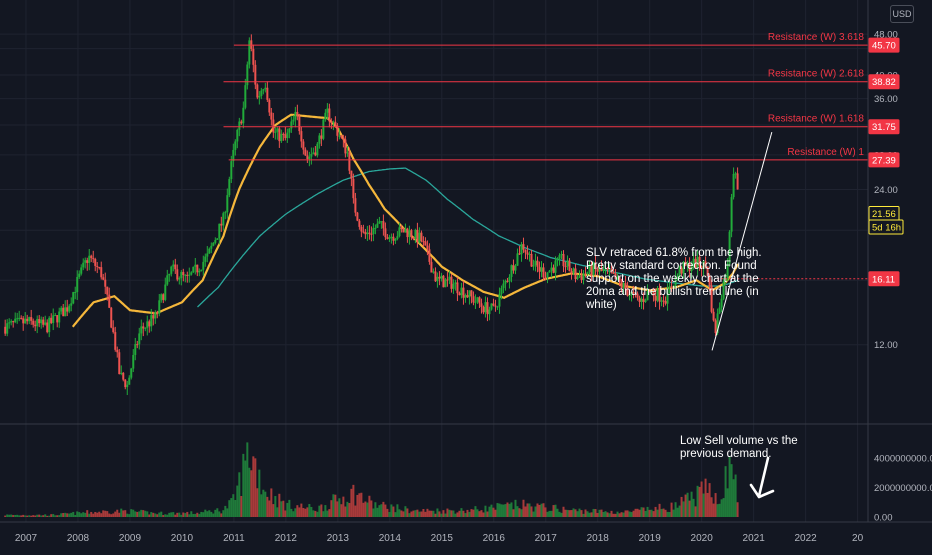 Image resolution: width=932 pixels, height=555 pixels. Describe the element at coordinates (371, 479) in the screenshot. I see `volume-bars` at that location.